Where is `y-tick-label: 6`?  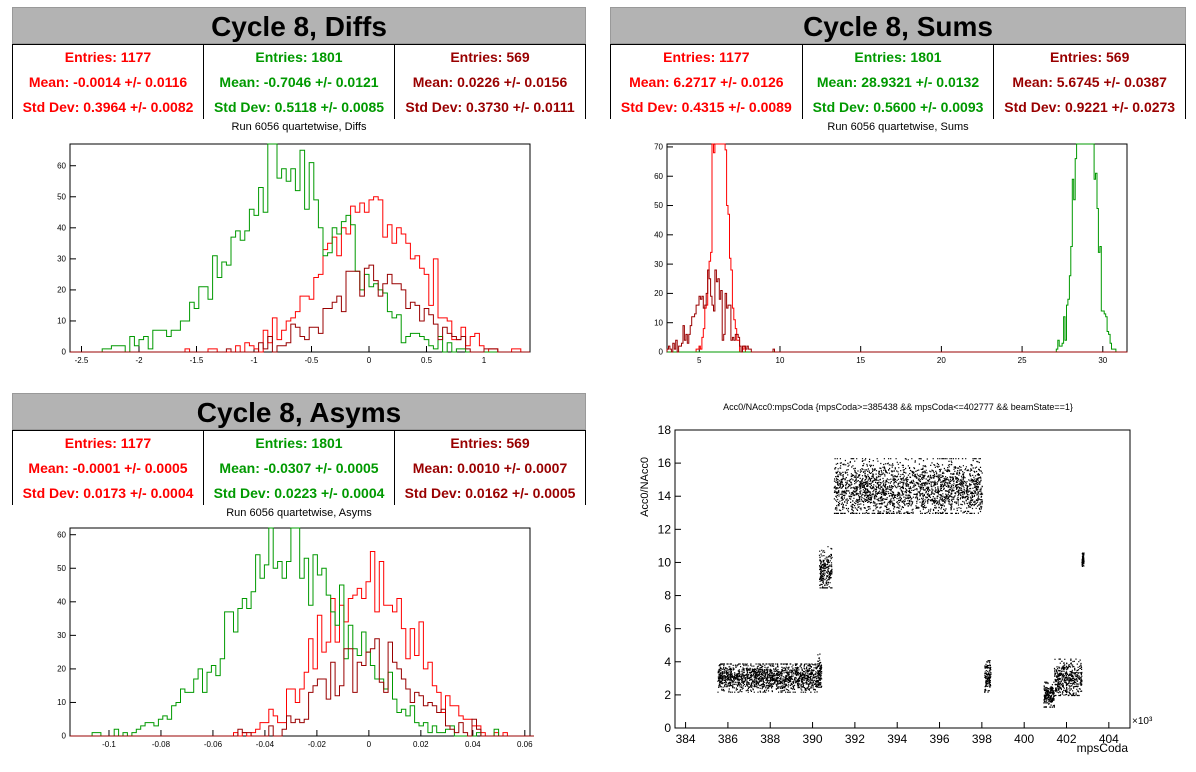
y-tick-label: 6 is located at coordinates (667, 629).